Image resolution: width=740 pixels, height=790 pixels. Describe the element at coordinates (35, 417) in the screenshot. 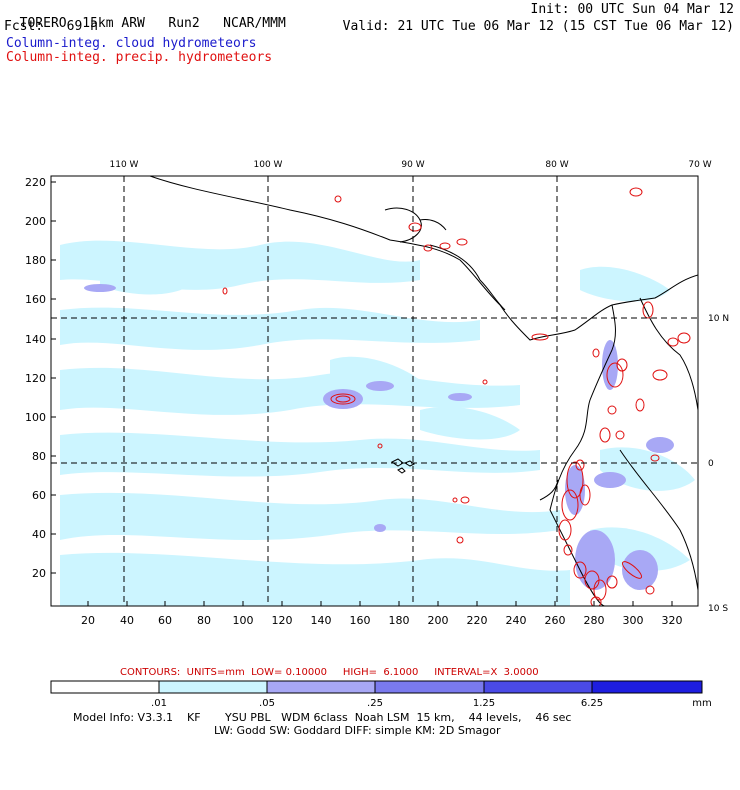

I see `y-tick-label: 100` at that location.